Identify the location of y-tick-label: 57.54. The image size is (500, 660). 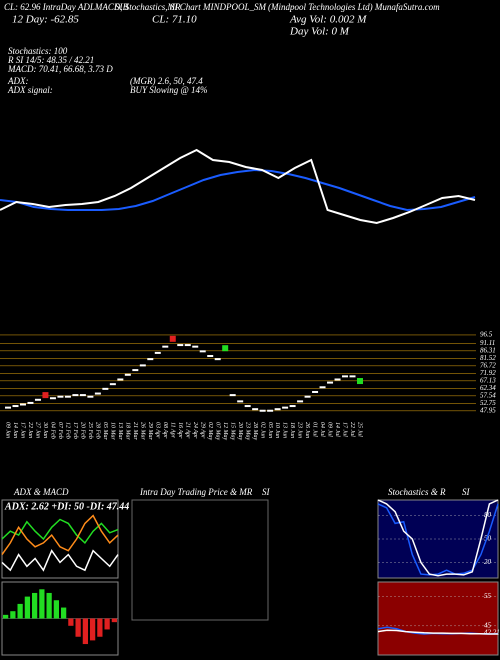
(488, 395).